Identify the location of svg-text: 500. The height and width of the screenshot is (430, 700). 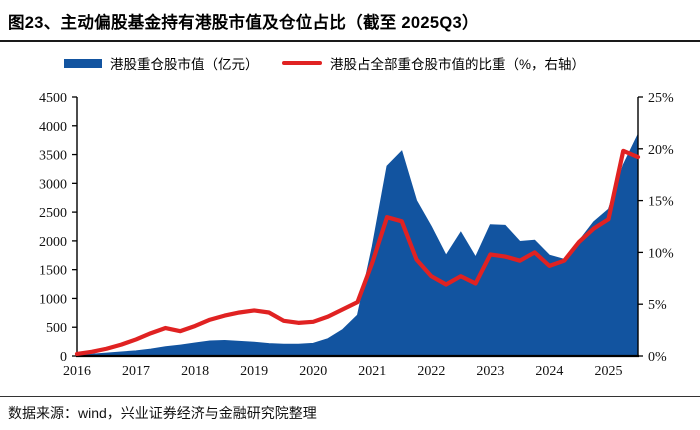
(56, 328).